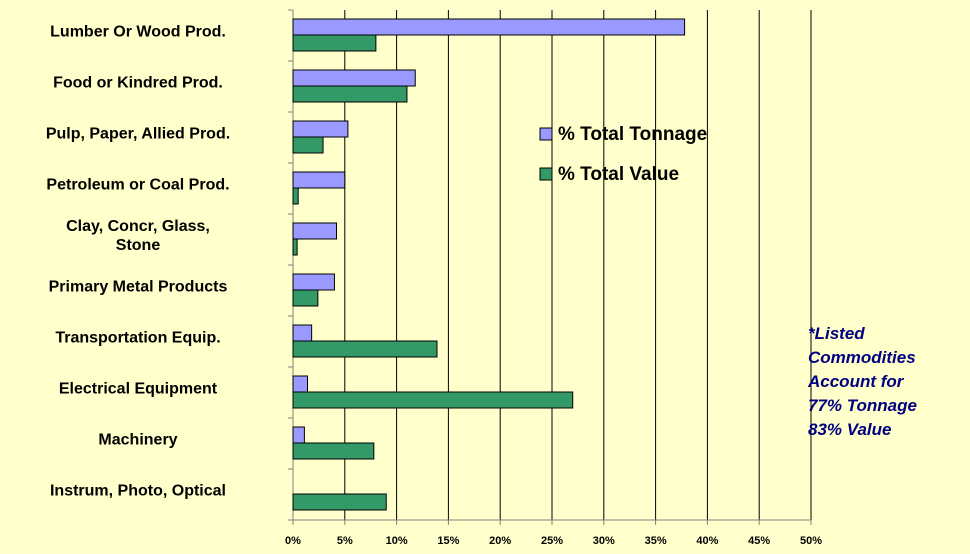  What do you see at coordinates (138, 185) in the screenshot?
I see `y-tick-label: Petroleum or Coal Prod.` at bounding box center [138, 185].